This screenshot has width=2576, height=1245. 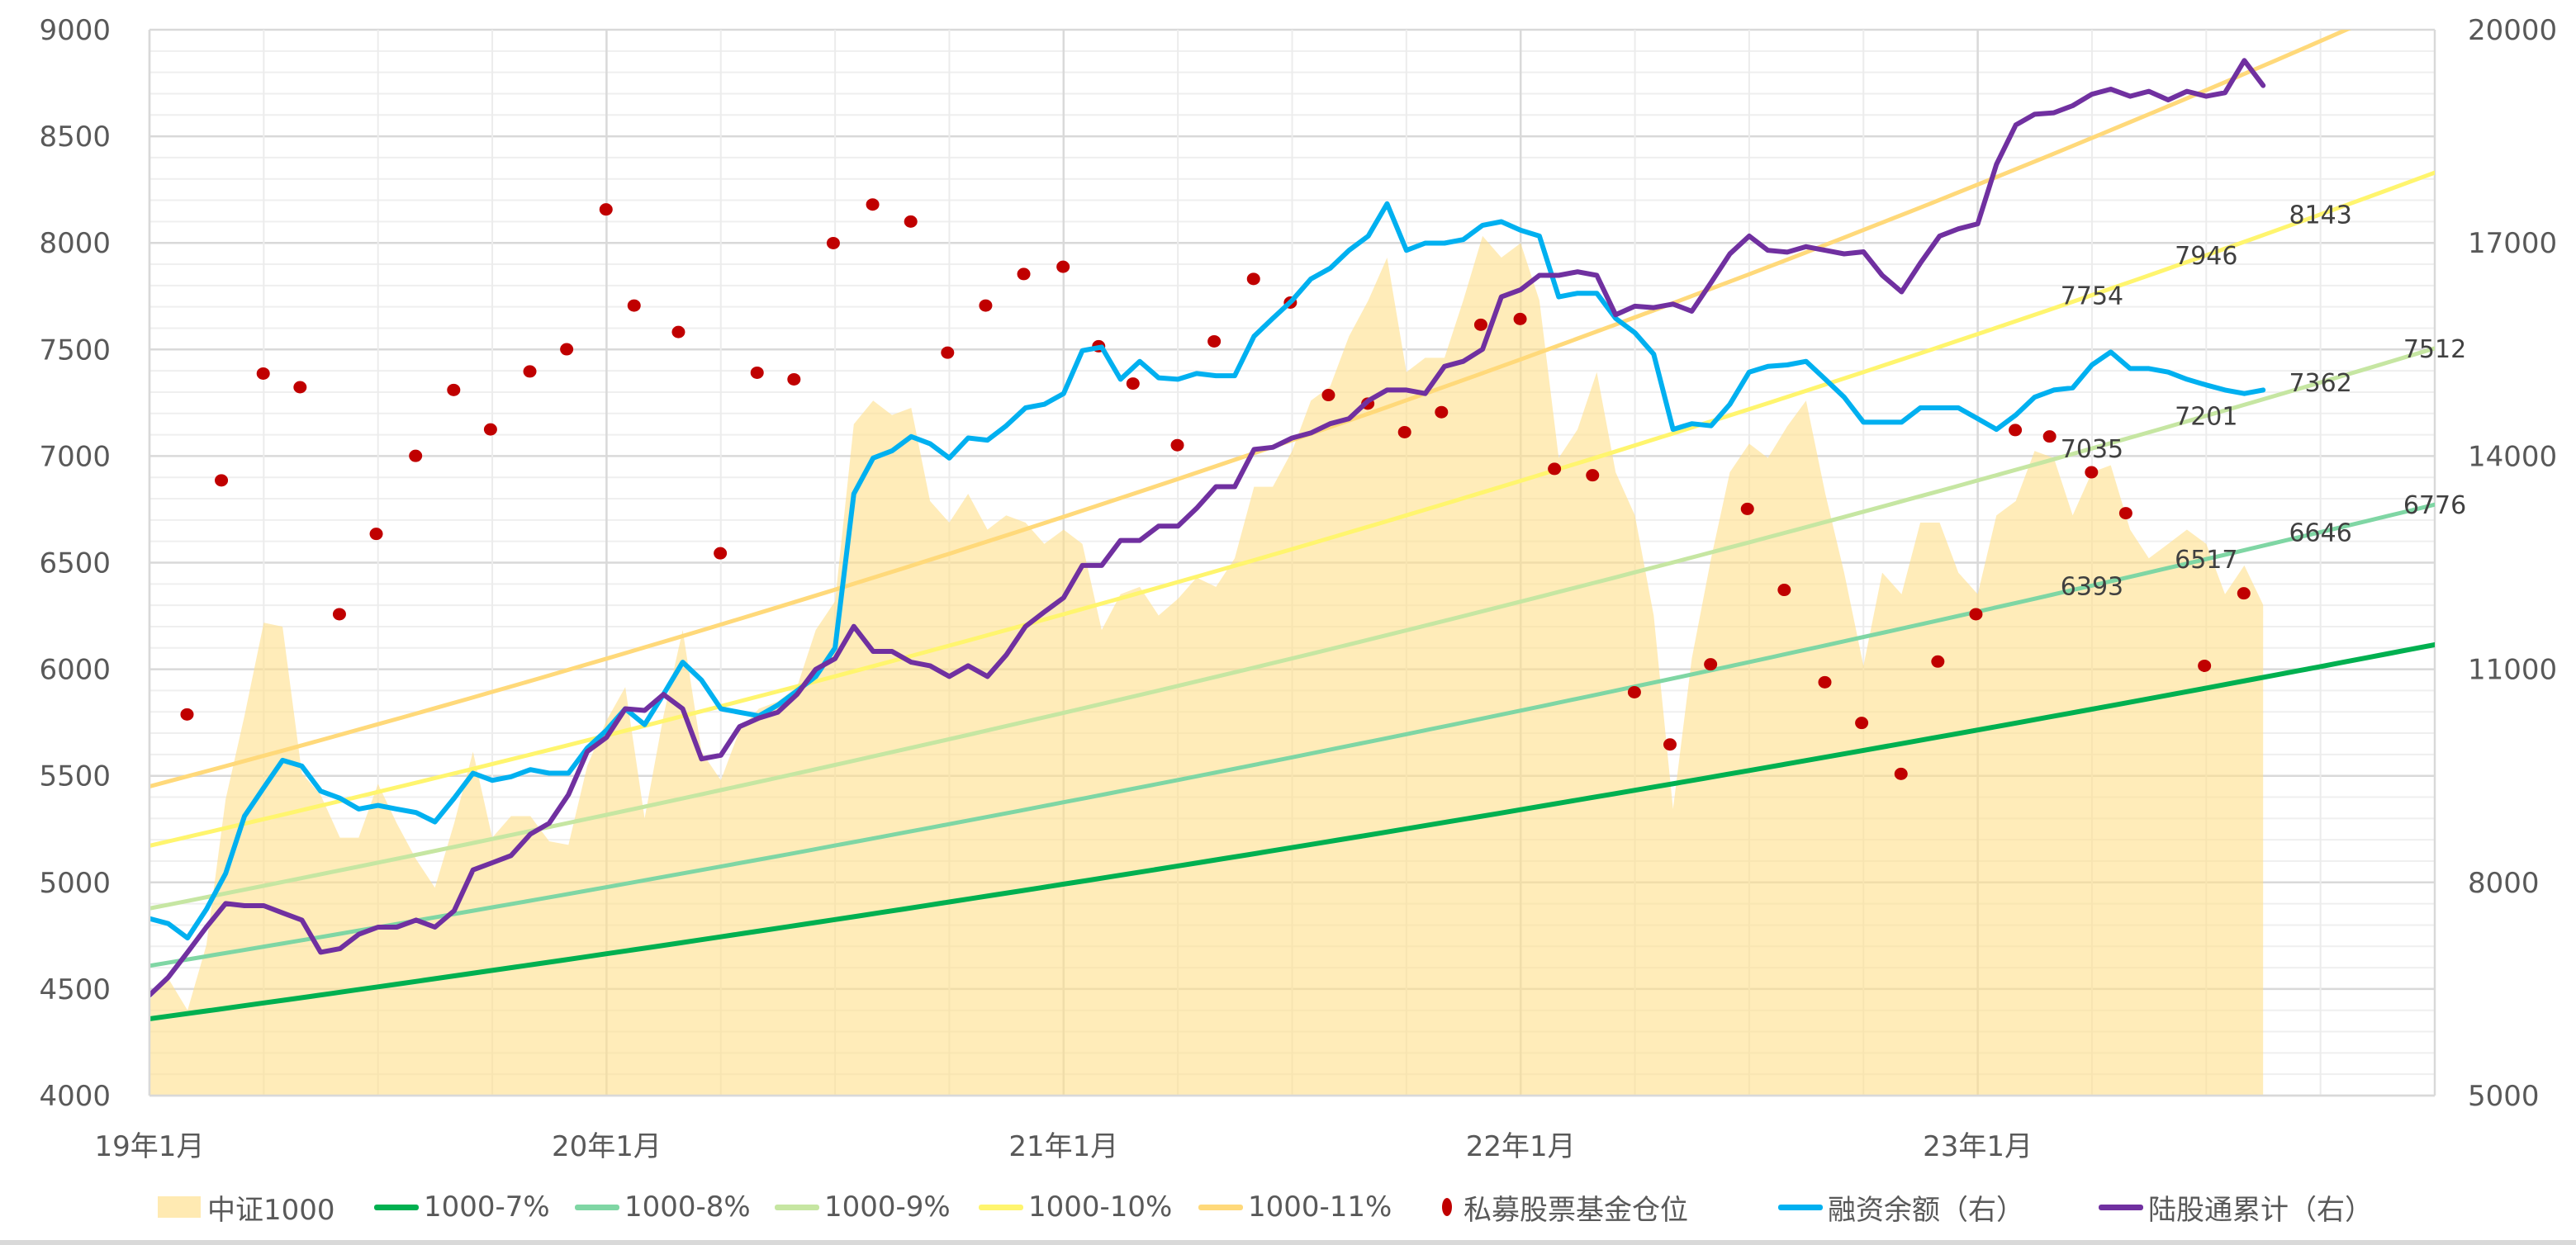 I want to click on legend-item-csi1000: 中证1000, so click(x=246, y=1208).